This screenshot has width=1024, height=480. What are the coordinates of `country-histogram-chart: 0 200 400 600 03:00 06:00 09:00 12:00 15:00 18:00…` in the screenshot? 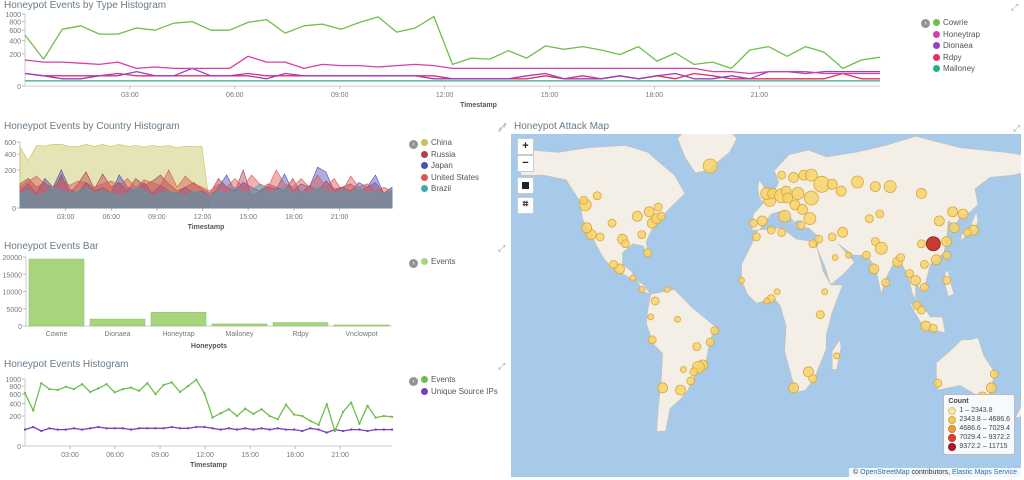 It's located at (198, 185).